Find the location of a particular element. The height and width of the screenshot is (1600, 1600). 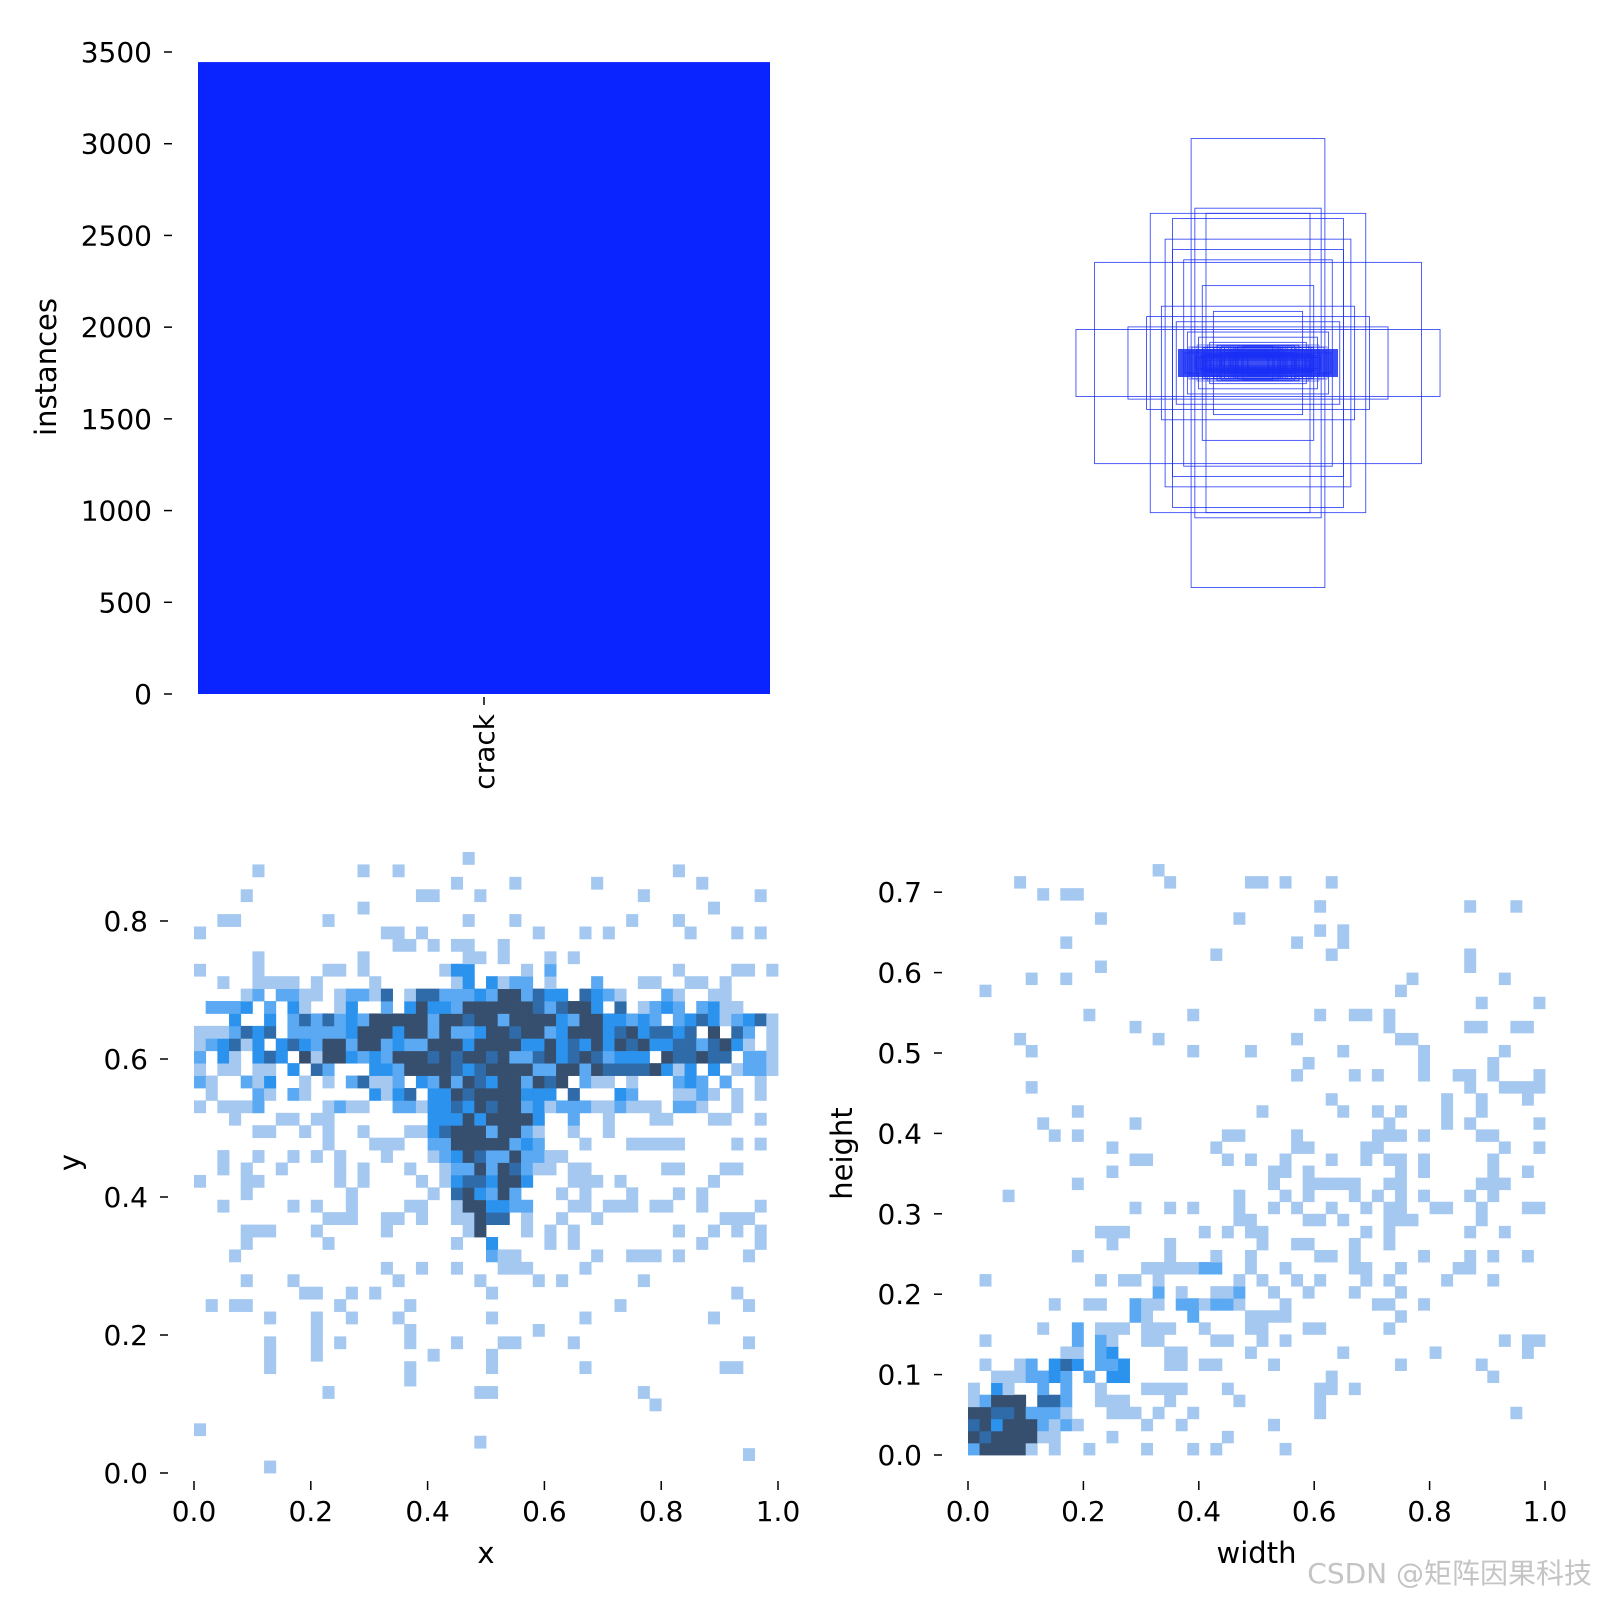

x-tick-label: 0.2 is located at coordinates (311, 1511).